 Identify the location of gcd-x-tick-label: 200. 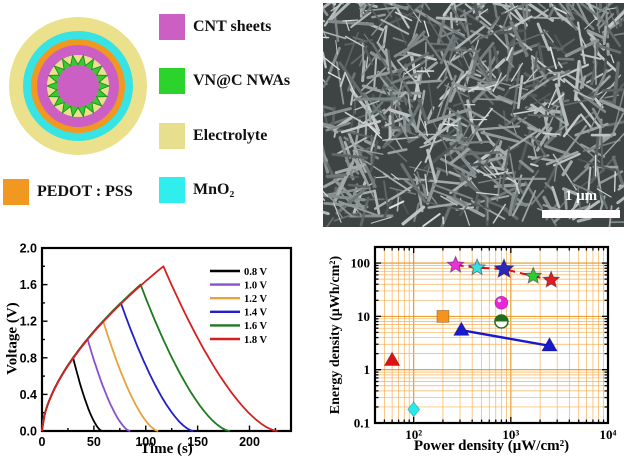
(249, 442).